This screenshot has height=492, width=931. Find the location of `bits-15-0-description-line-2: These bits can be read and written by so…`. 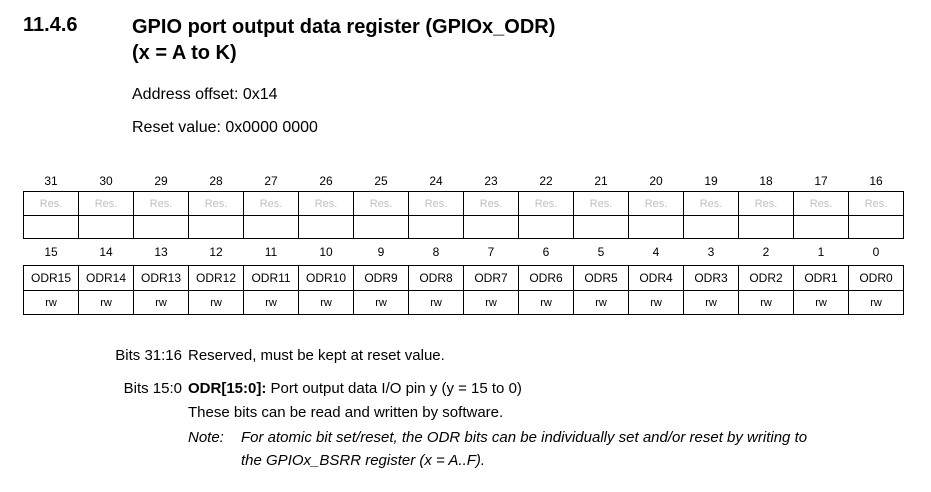

bits-15-0-description-line-2: These bits can be read and written by so… is located at coordinates (346, 412).